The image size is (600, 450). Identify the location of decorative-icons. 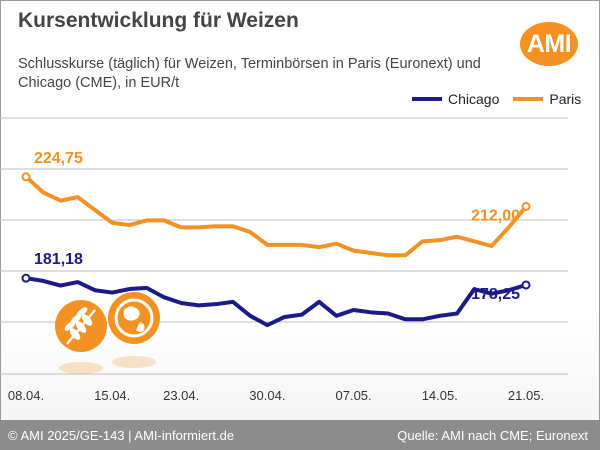
(107, 333).